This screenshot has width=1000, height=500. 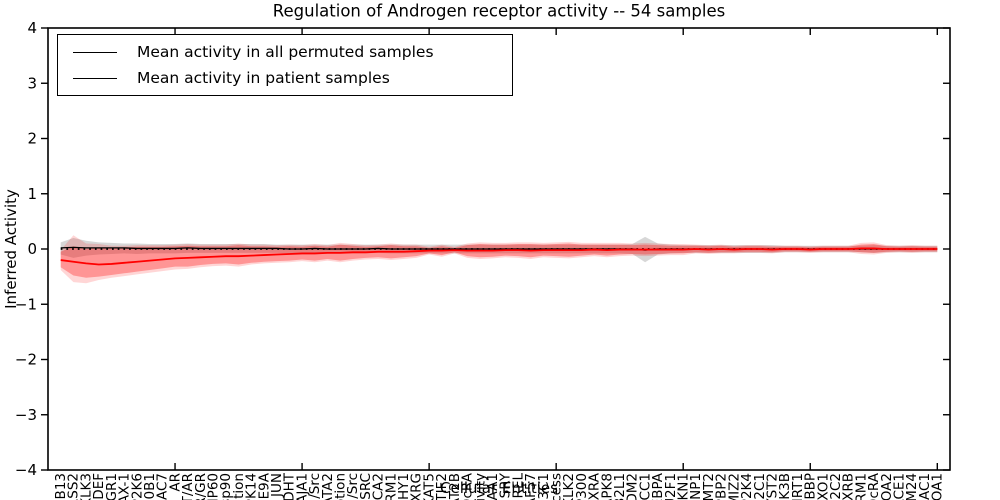 What do you see at coordinates (658, 486) in the screenshot?
I see `x-entity-label: CEBPA` at bounding box center [658, 486].